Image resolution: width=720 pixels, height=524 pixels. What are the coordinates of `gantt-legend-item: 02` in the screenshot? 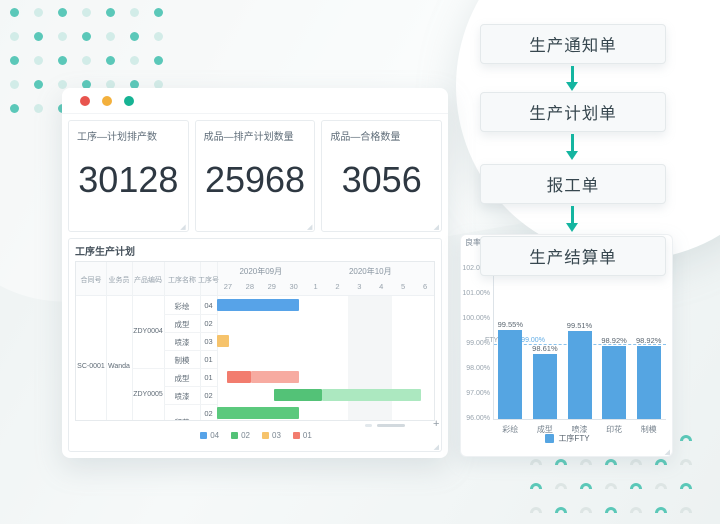 It's located at (240, 435).